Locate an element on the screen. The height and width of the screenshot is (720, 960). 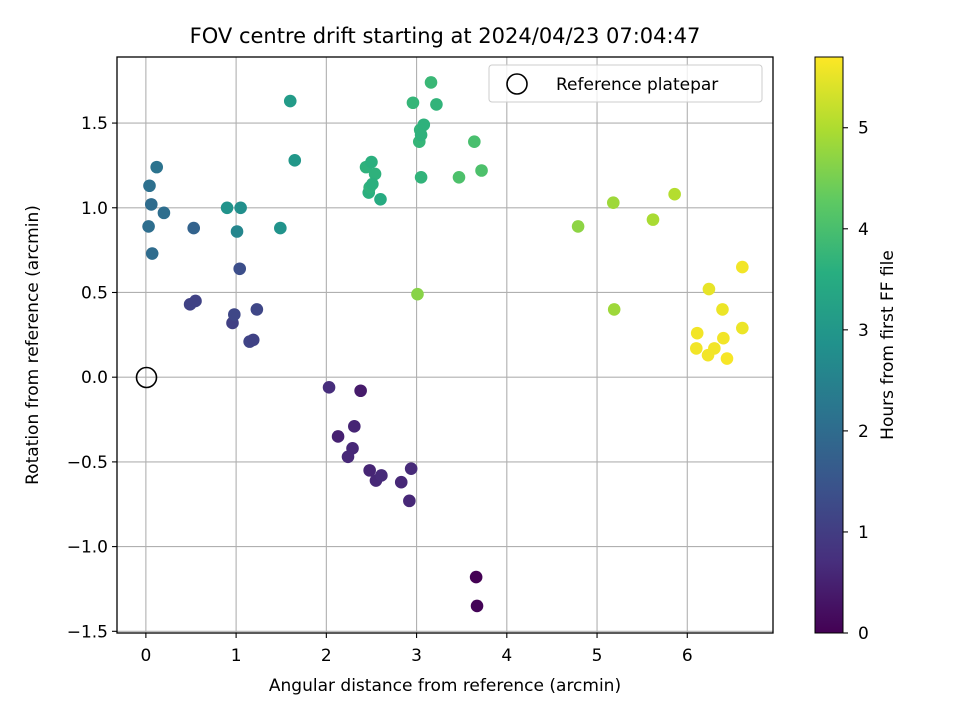
legend: Reference platepar is located at coordinates (625, 83).